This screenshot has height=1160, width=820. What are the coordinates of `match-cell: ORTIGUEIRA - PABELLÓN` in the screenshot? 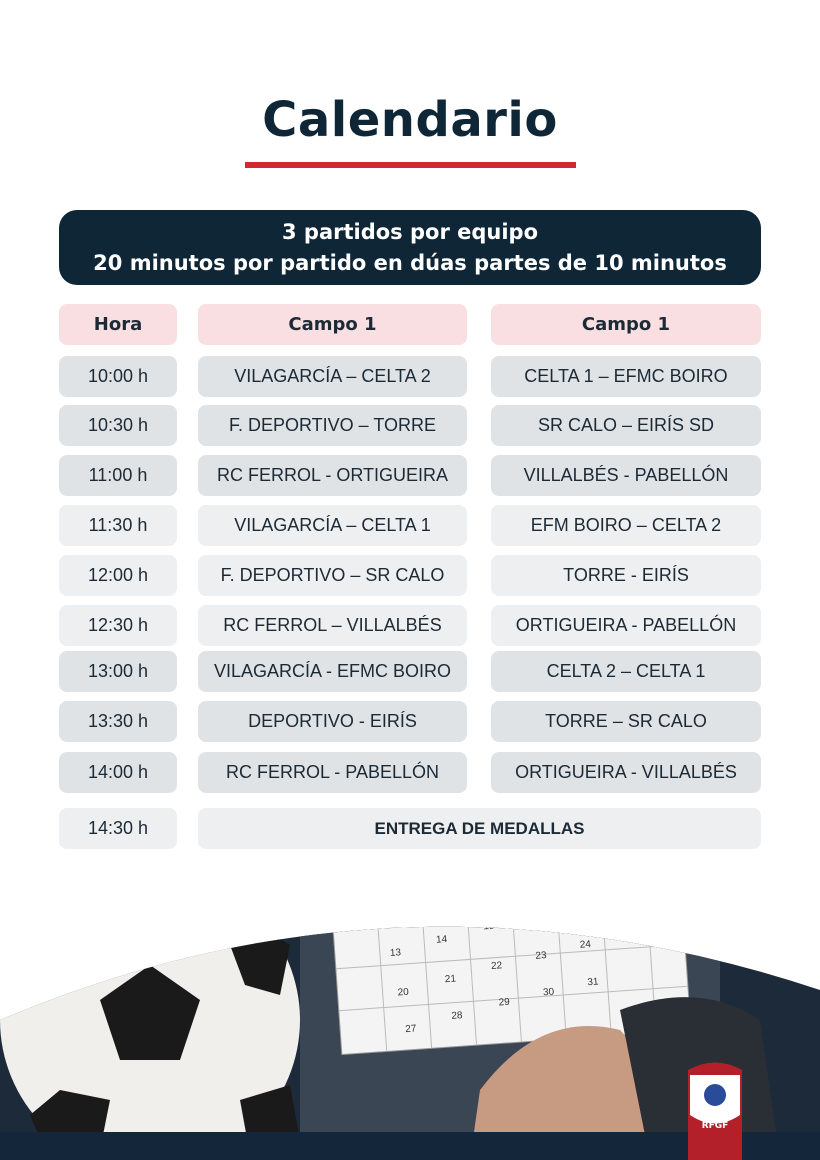 It's located at (626, 625).